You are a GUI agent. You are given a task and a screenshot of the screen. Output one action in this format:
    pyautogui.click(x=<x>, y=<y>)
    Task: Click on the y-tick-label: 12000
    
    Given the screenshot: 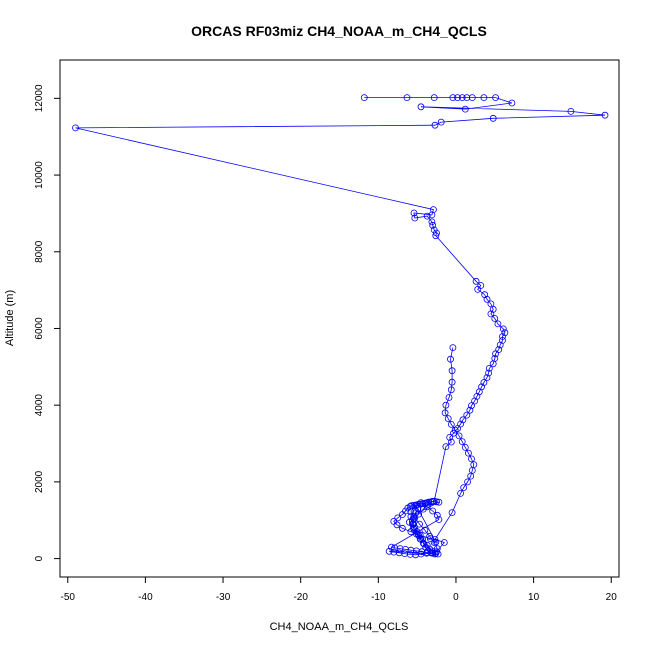 What is the action you would take?
    pyautogui.click(x=39, y=98)
    